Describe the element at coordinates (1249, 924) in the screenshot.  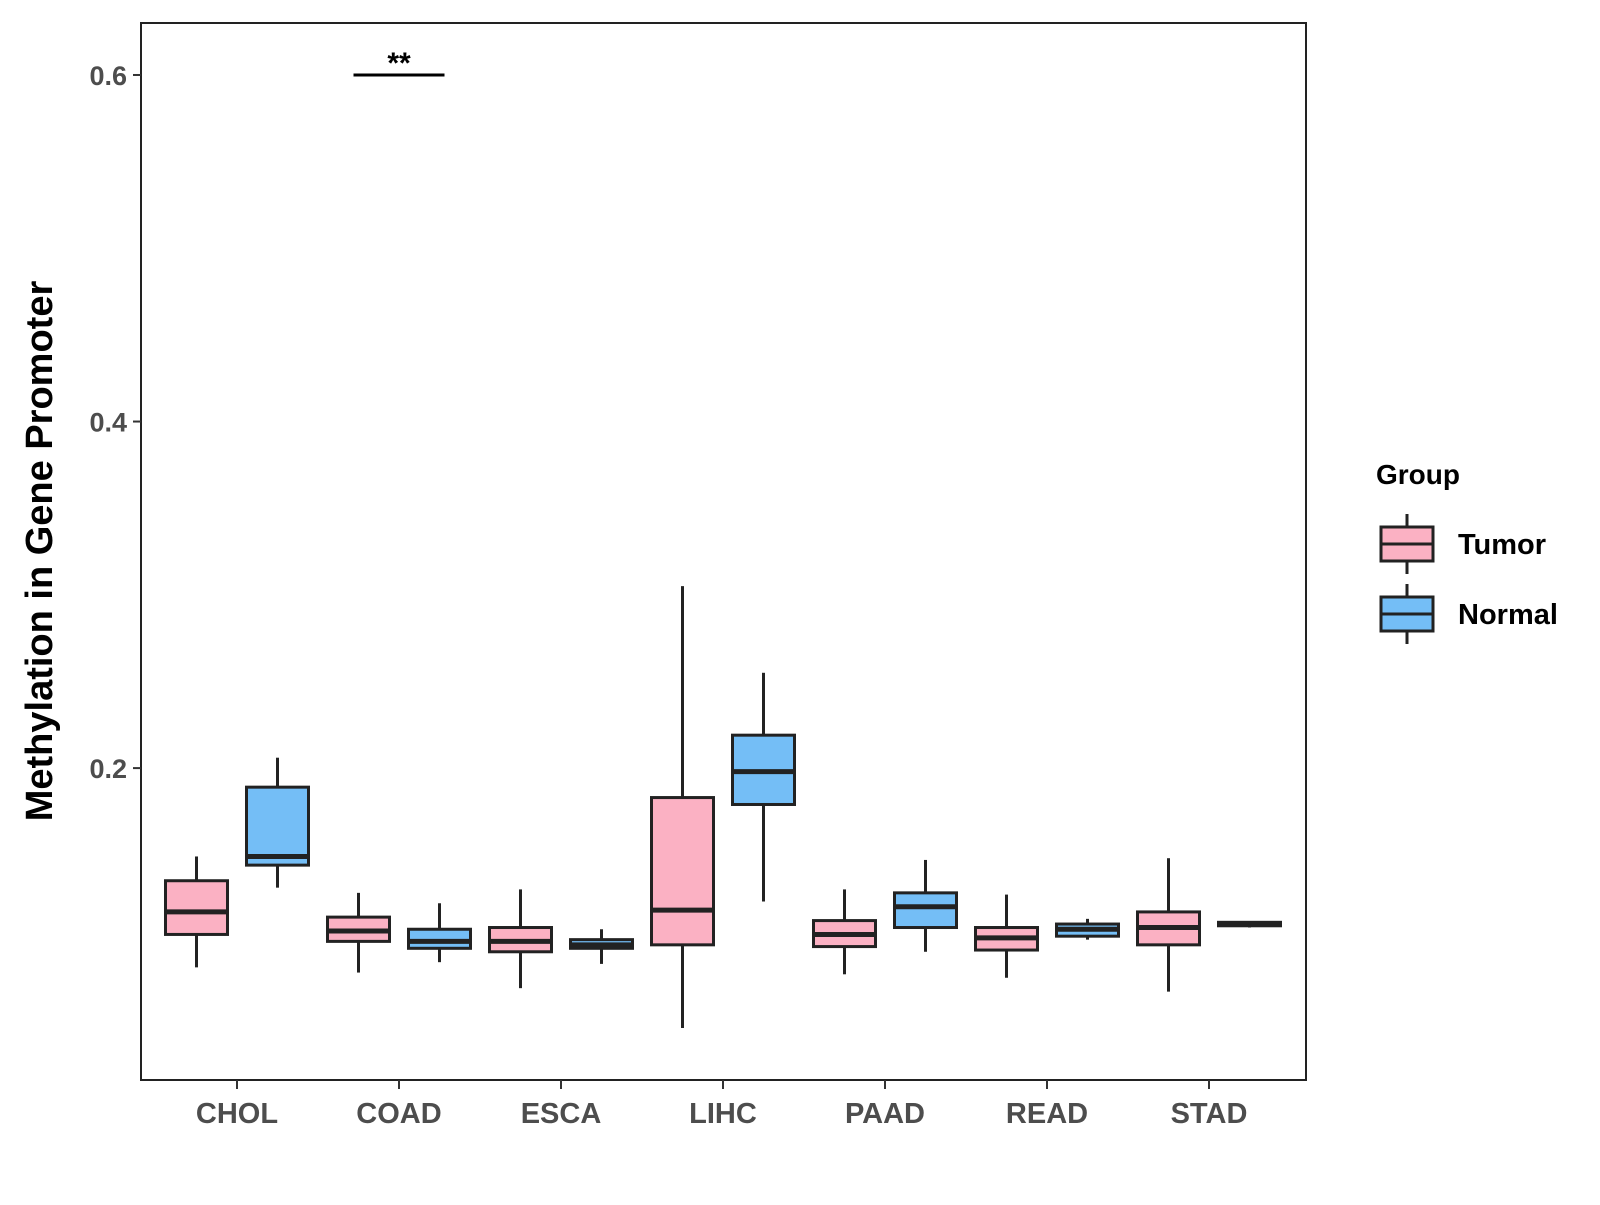
I see `box-normal-stad` at that location.